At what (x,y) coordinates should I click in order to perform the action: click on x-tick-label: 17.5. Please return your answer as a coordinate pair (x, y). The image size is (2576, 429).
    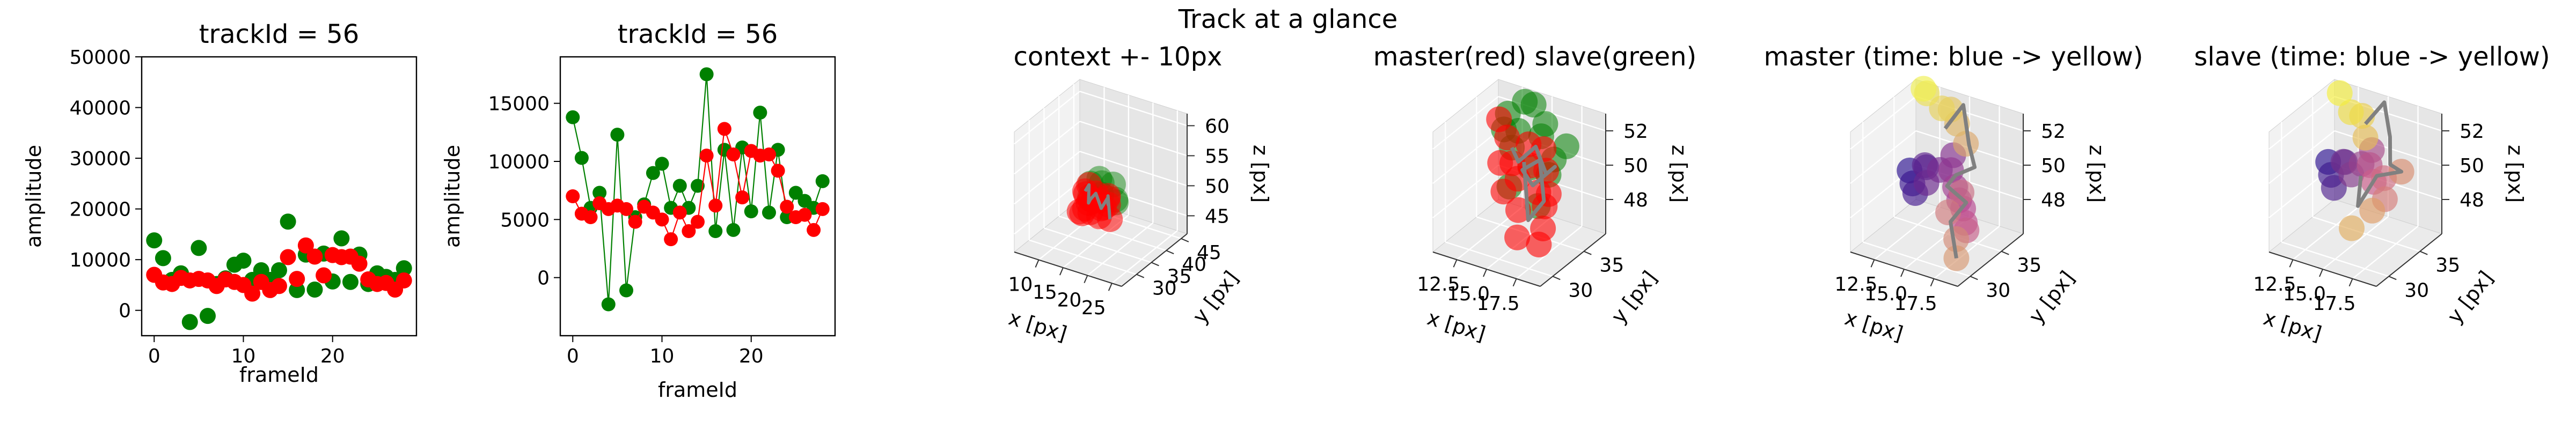
    Looking at the image, I should click on (1915, 304).